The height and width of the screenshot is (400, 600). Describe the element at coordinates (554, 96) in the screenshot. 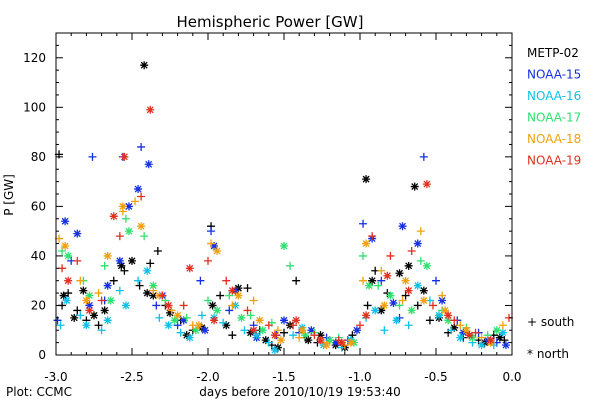

I see `legend-entry: NOAA-16` at that location.